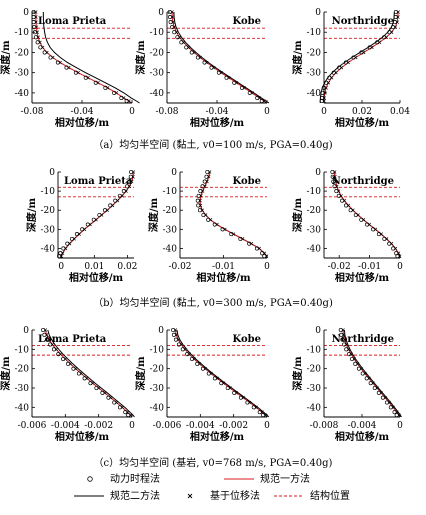 This screenshot has width=426, height=515. Describe the element at coordinates (170, 249) in the screenshot. I see `y-tick-label: -40` at that location.